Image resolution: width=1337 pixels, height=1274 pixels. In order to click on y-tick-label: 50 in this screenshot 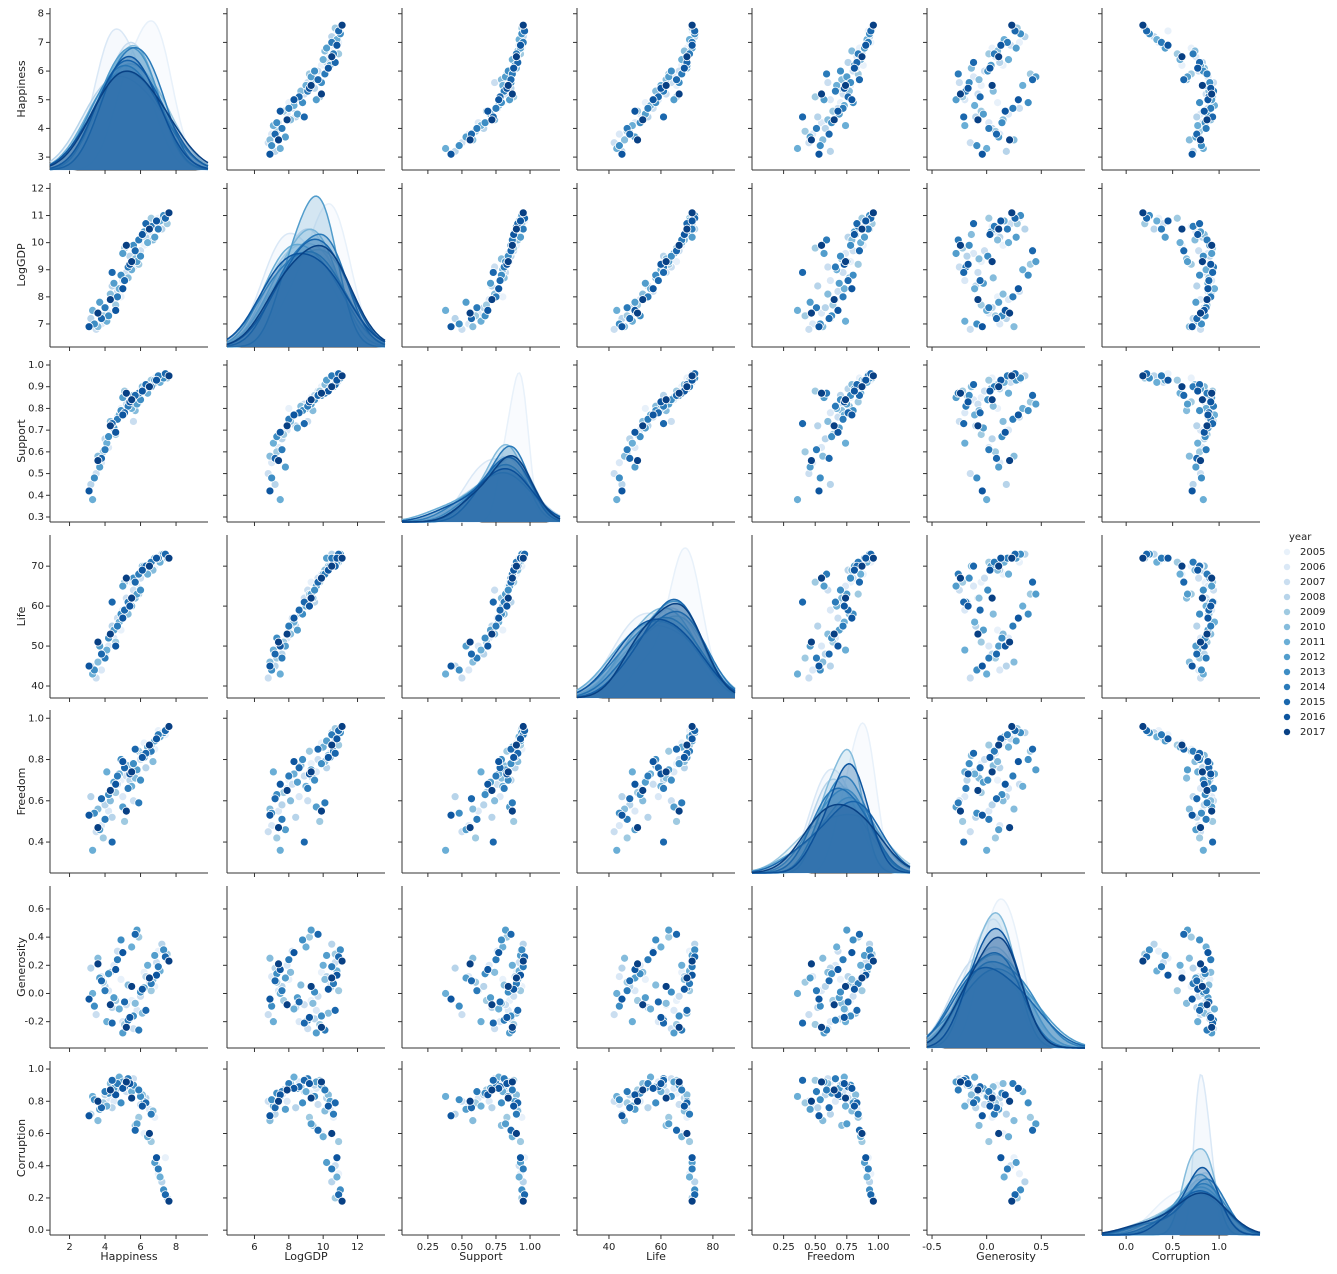, I will do `click(37, 646)`.